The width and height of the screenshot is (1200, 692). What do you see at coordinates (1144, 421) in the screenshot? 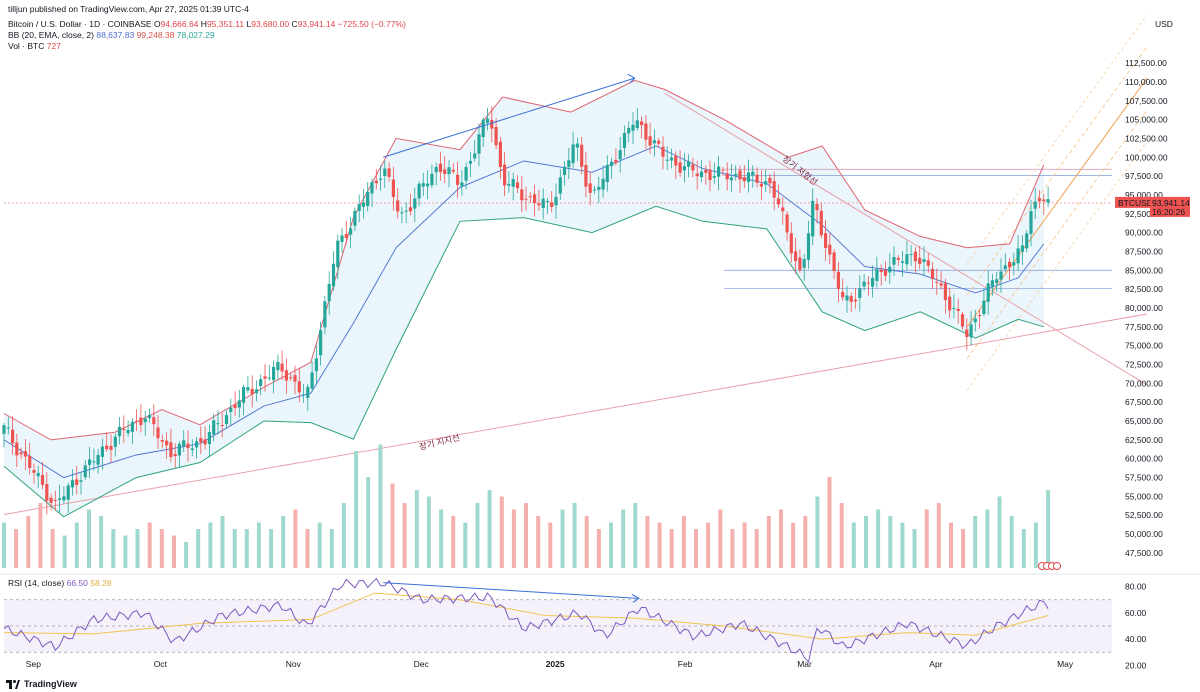
I see `y-axis-tick-label: 65,000.00` at bounding box center [1144, 421].